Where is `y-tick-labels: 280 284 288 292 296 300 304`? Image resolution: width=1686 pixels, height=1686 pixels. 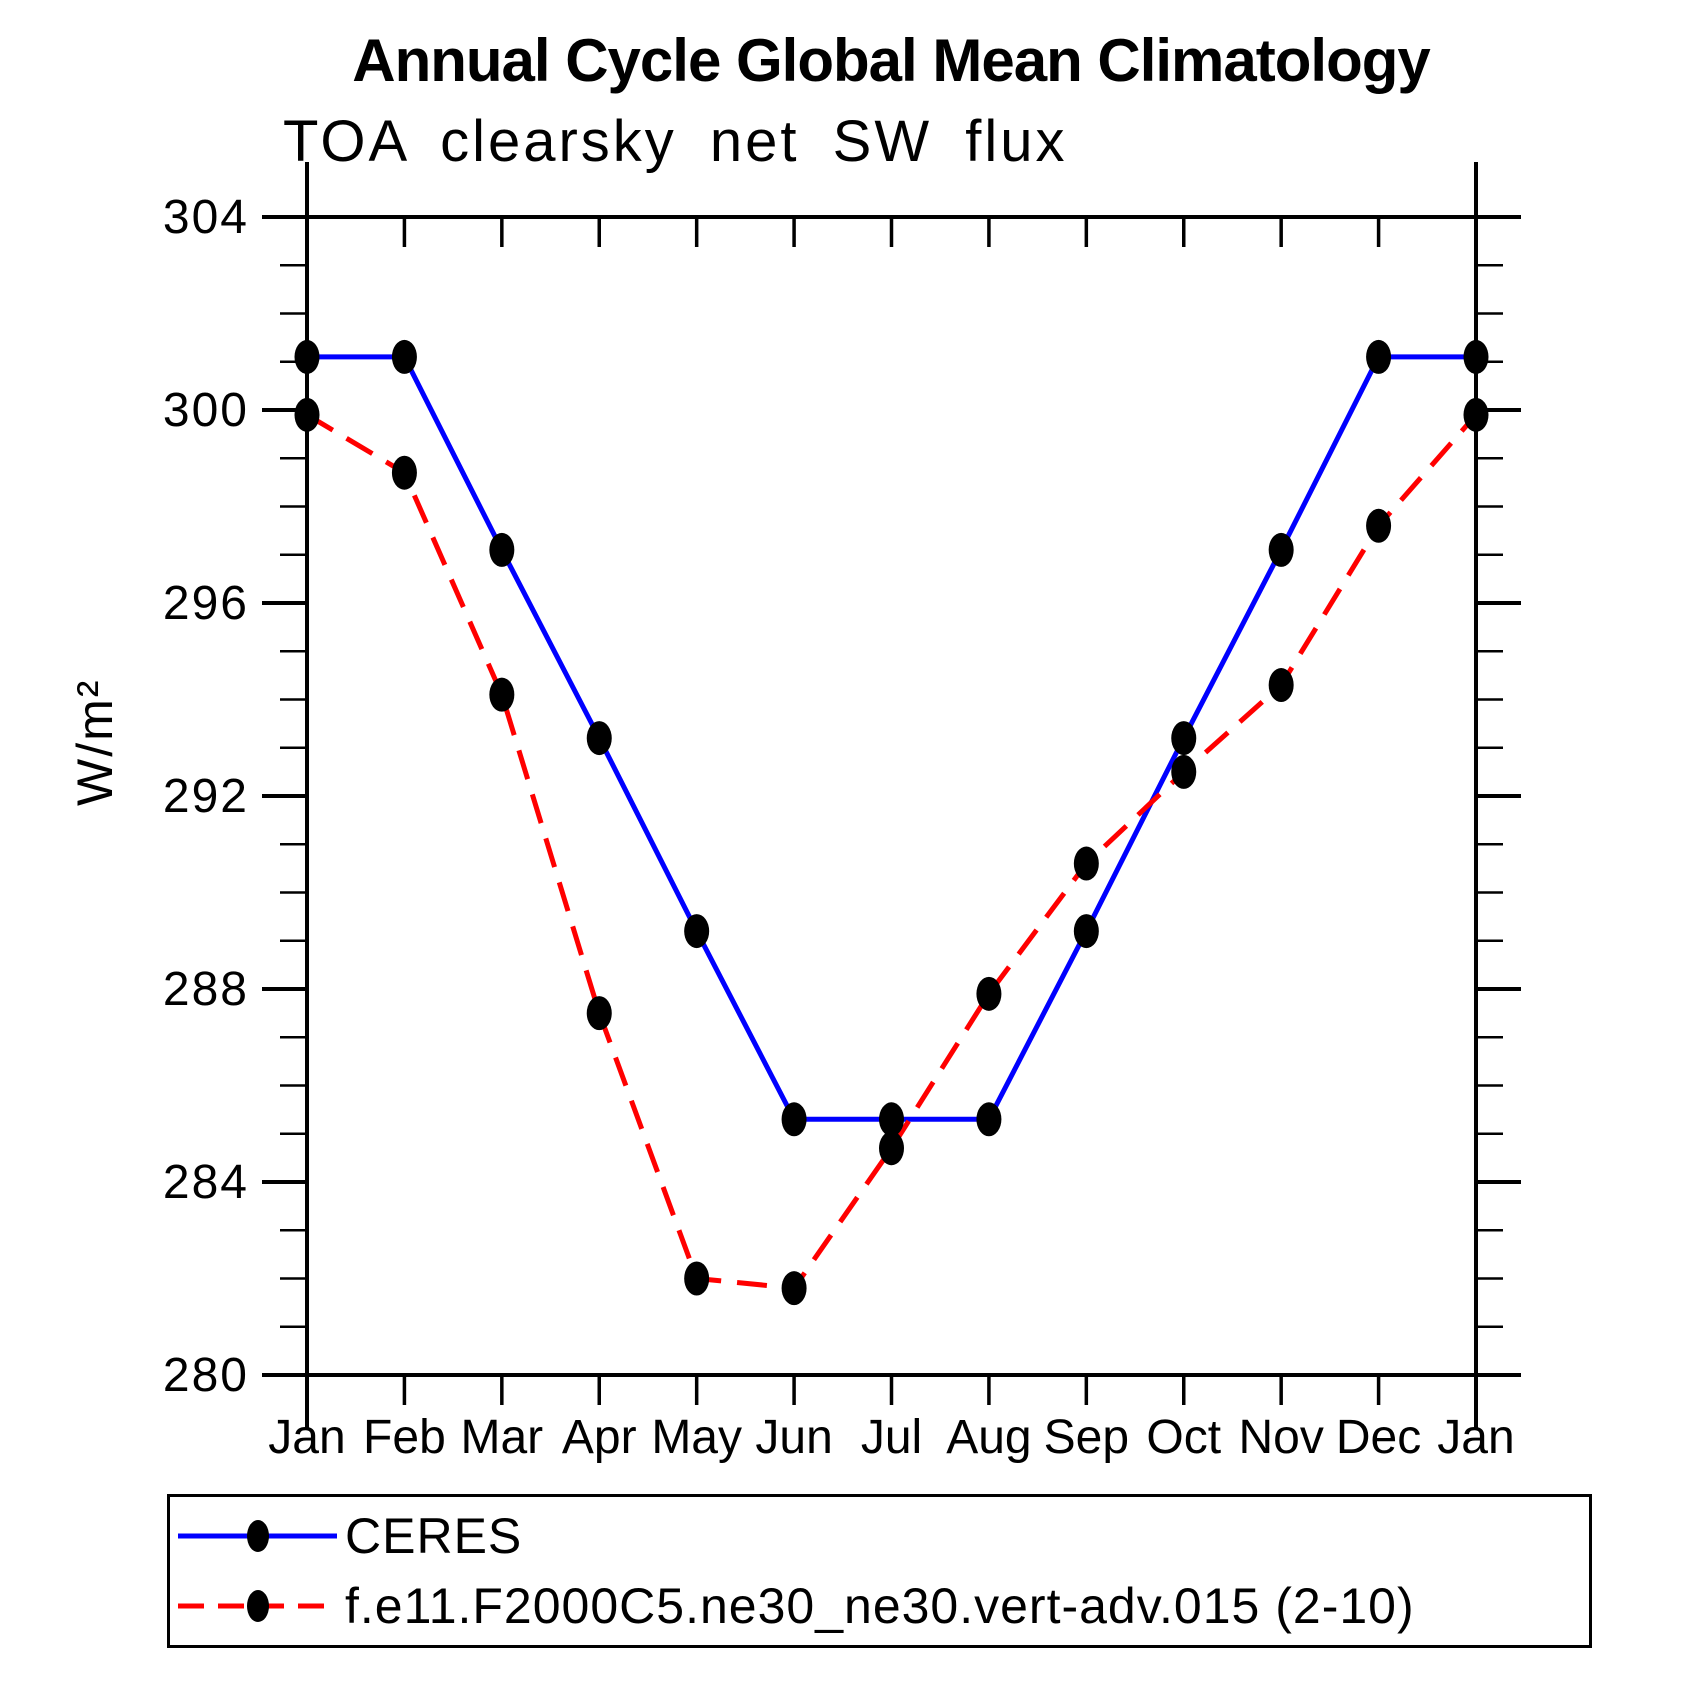 y-tick-labels: 280 284 288 292 296 300 304 is located at coordinates (206, 796).